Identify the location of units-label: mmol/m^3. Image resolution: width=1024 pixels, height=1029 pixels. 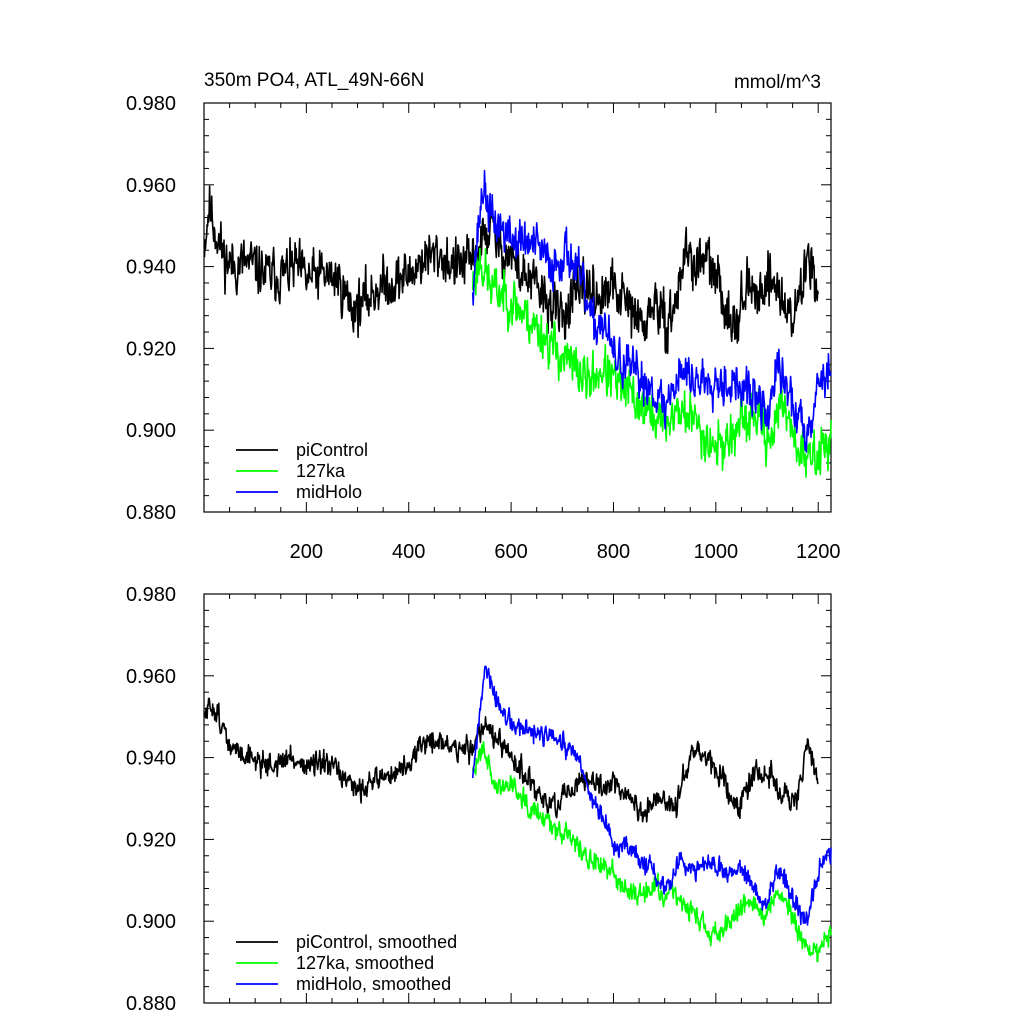
(777, 82).